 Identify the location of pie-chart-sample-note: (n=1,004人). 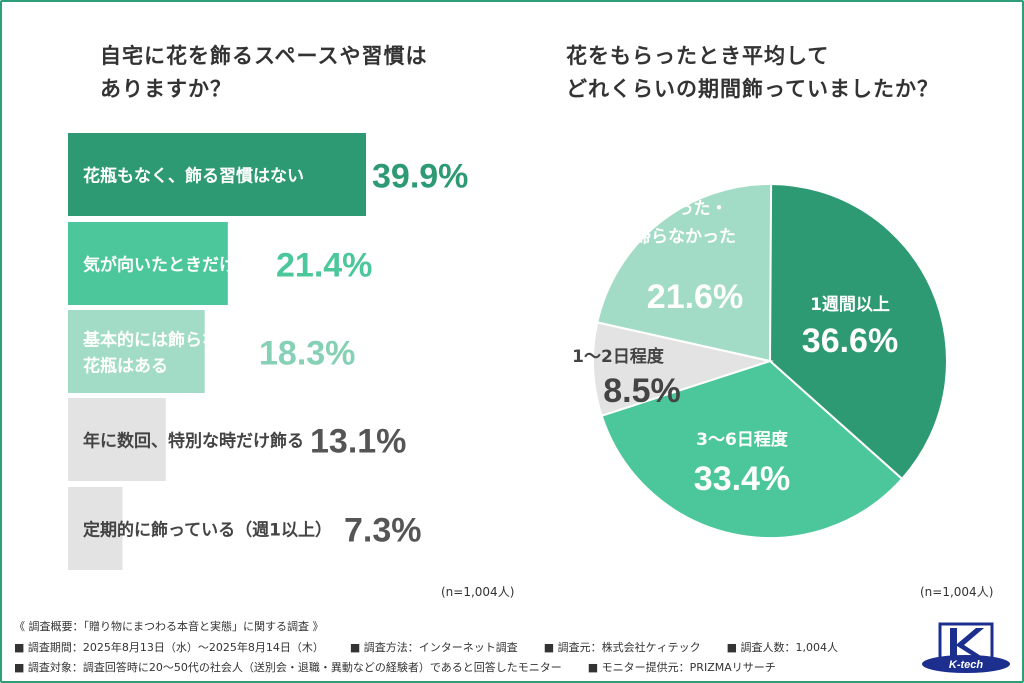
(957, 592).